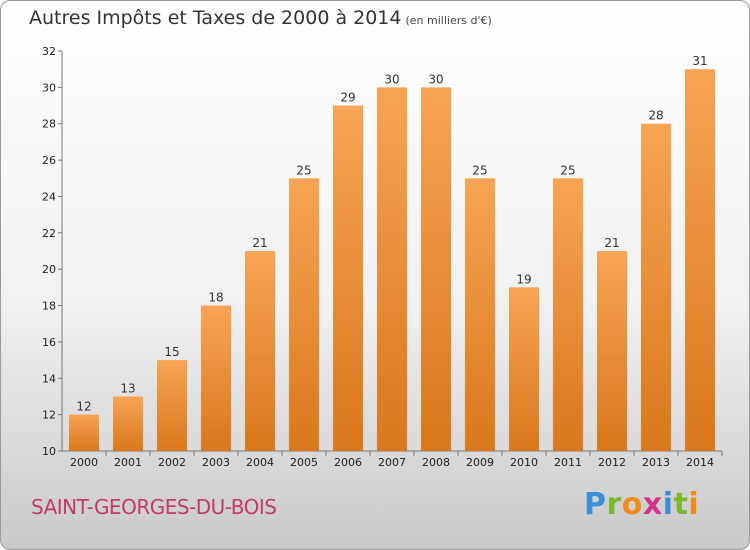 The image size is (750, 550). What do you see at coordinates (128, 423) in the screenshot?
I see `bar-2001` at bounding box center [128, 423].